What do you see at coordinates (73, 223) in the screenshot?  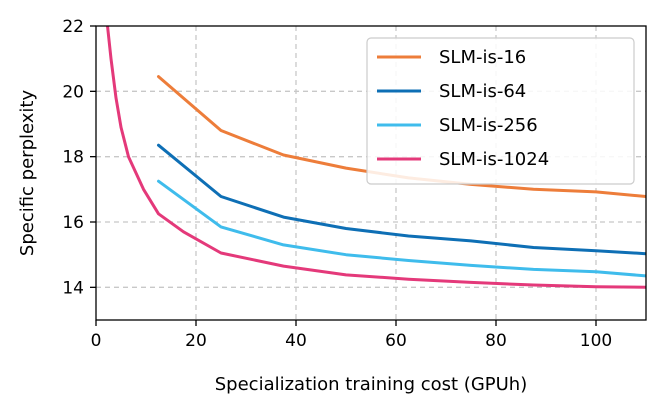 I see `y-tick-label: 16` at bounding box center [73, 223].